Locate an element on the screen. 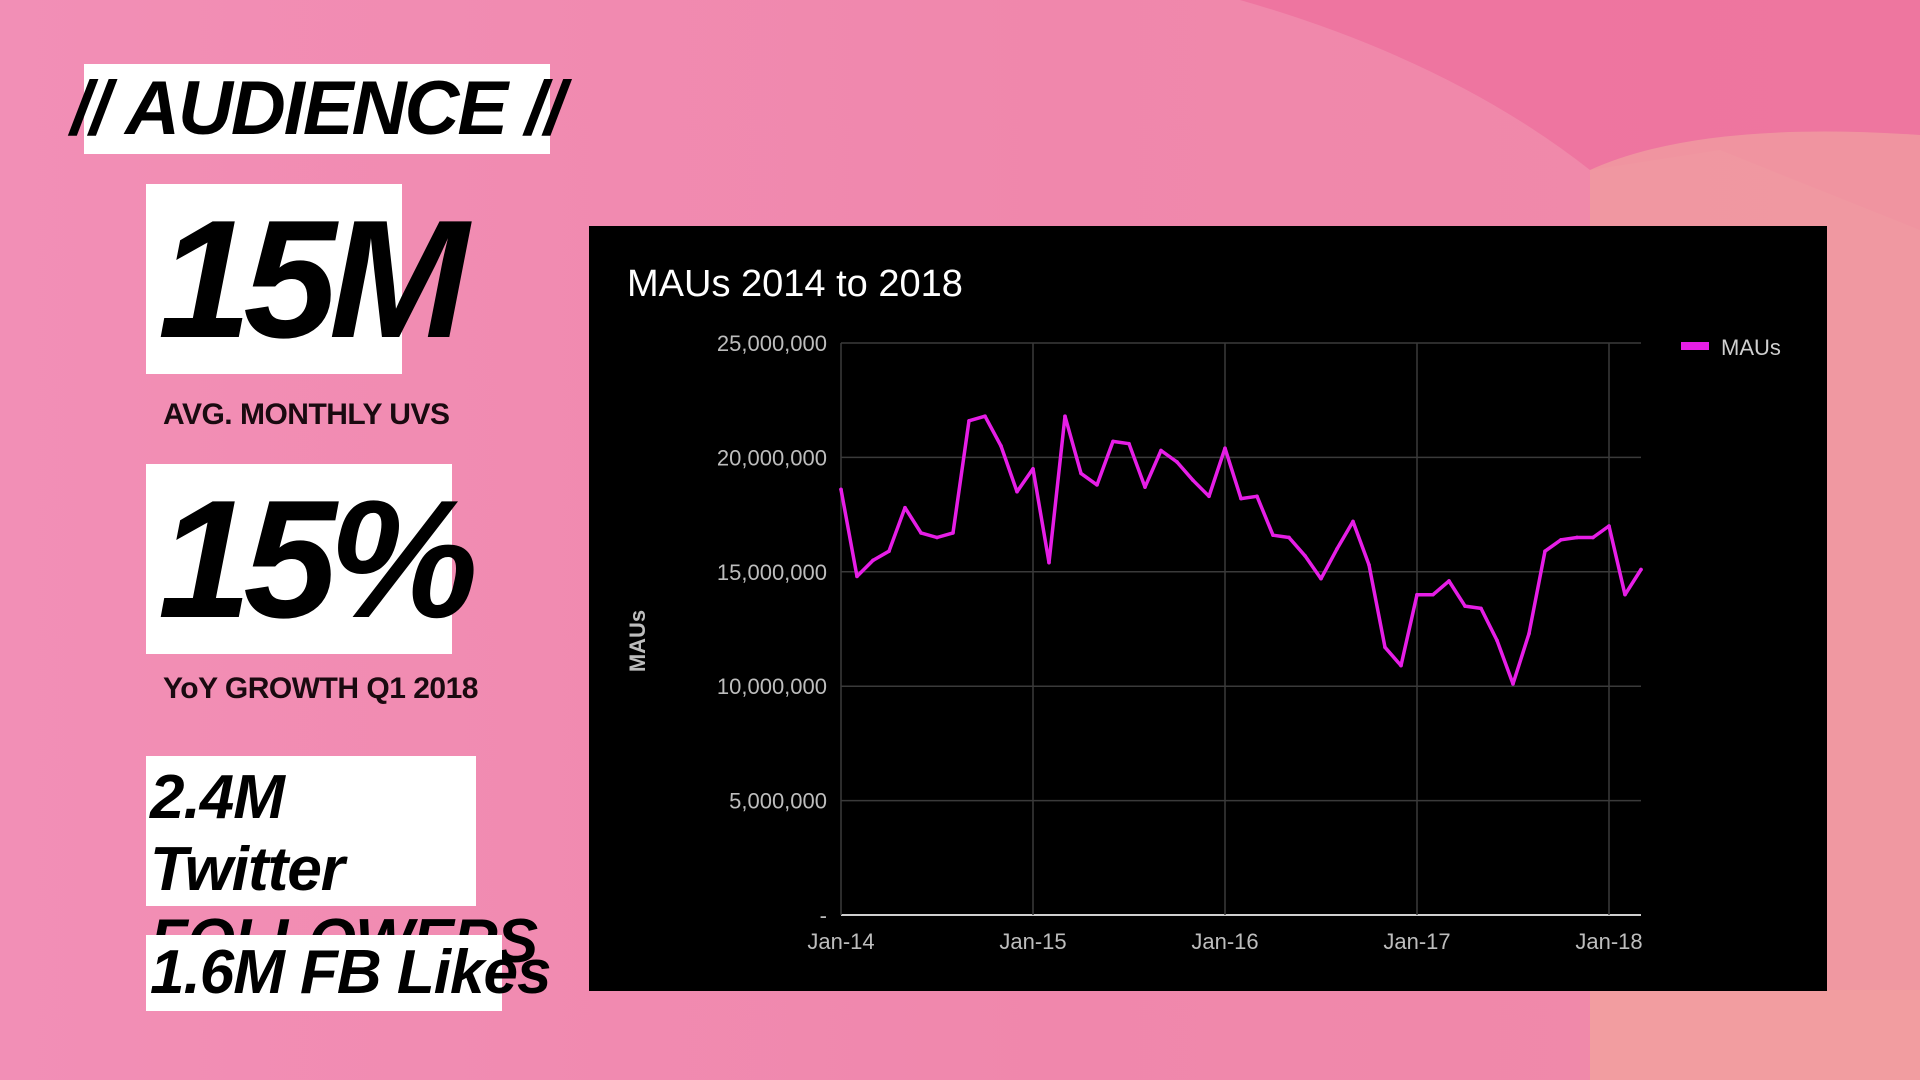 The height and width of the screenshot is (1080, 1920). series-line-maus is located at coordinates (1241, 550).